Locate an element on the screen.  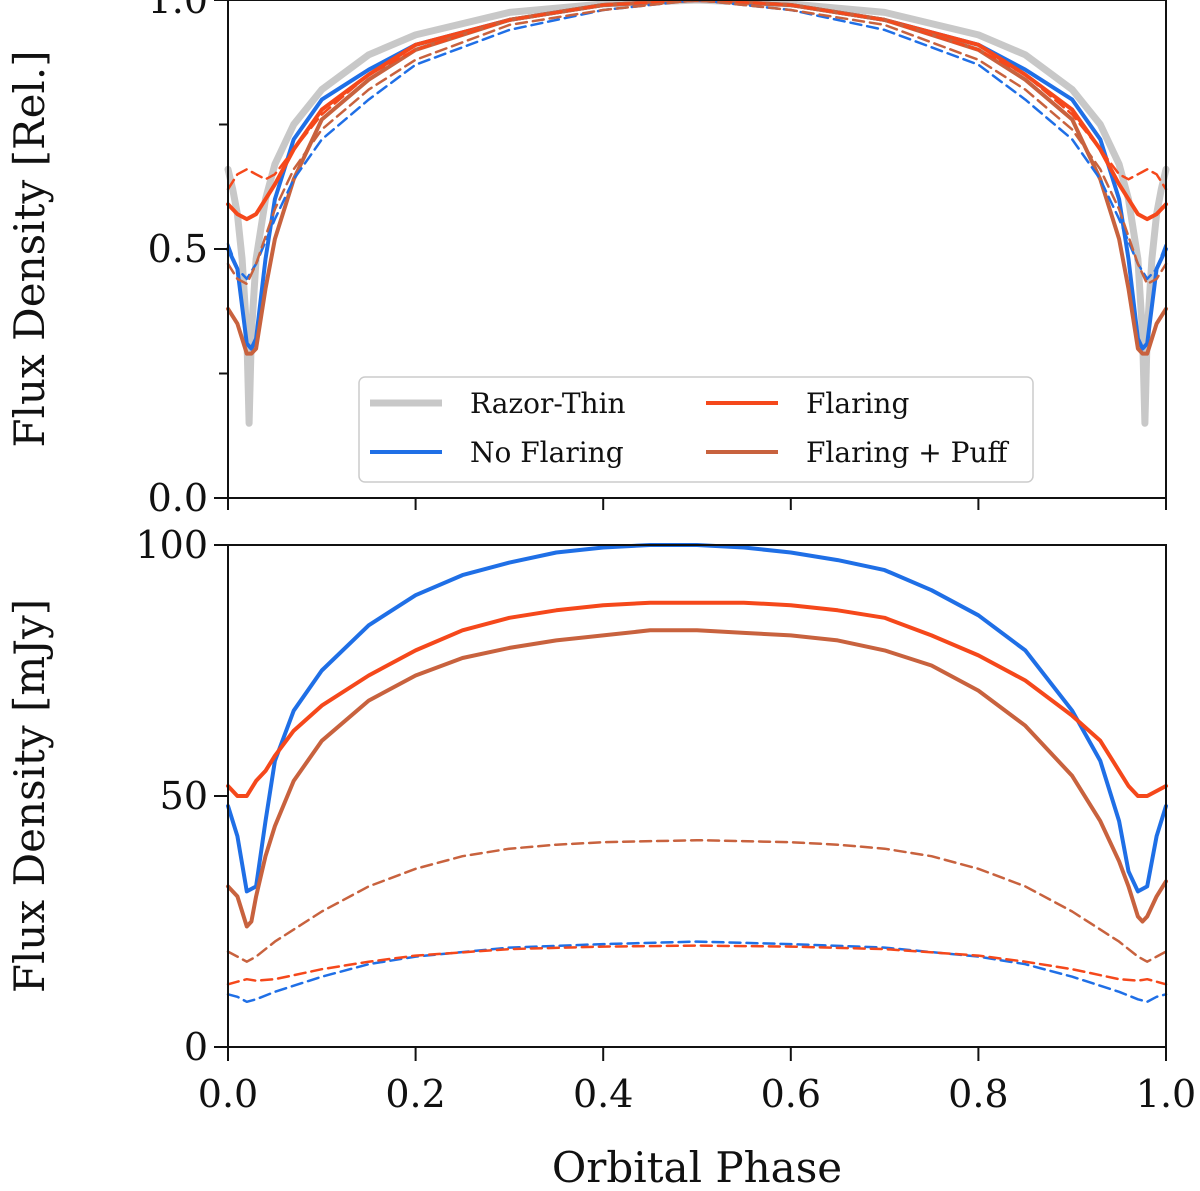
top-series-flaring-dashed is located at coordinates (697, 95).